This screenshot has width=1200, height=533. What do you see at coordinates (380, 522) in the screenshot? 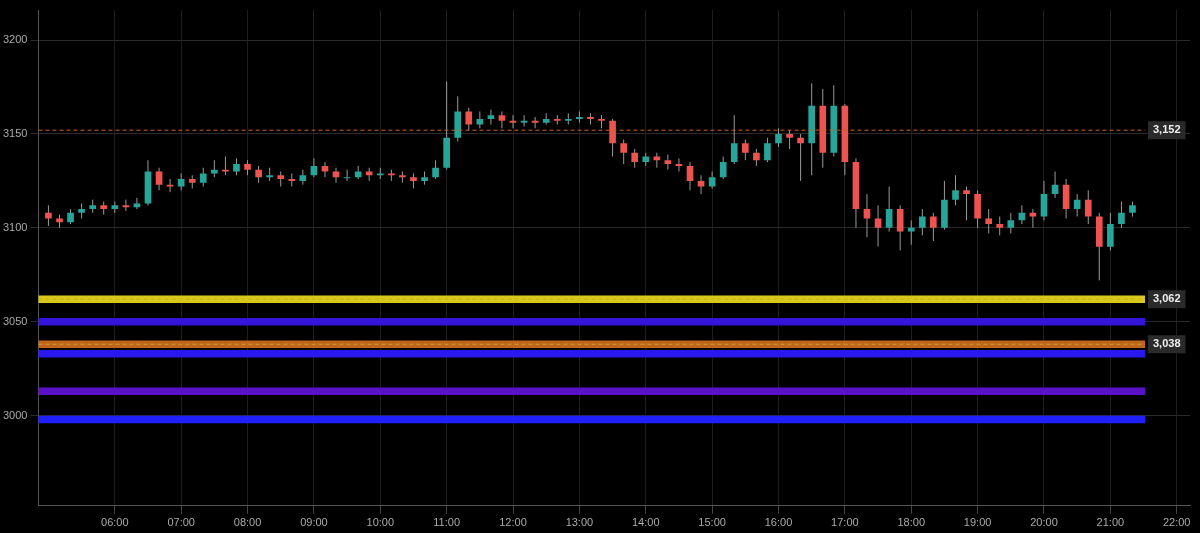
I see `x-tick-label: 10:00` at bounding box center [380, 522].